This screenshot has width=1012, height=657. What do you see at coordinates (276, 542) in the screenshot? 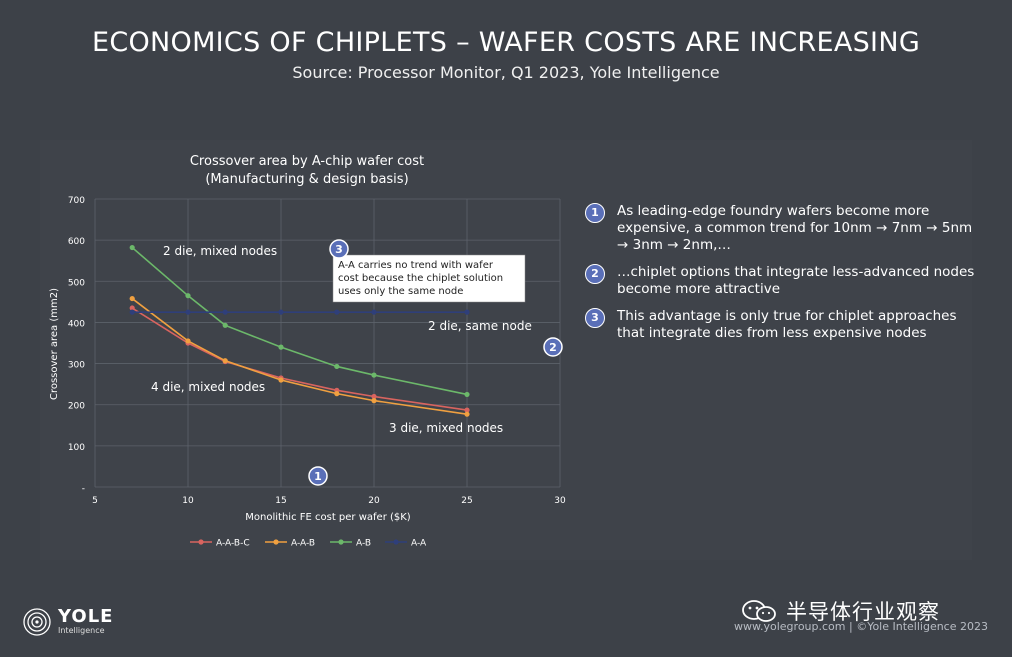
I see `legend-marker-a-a-b` at bounding box center [276, 542].